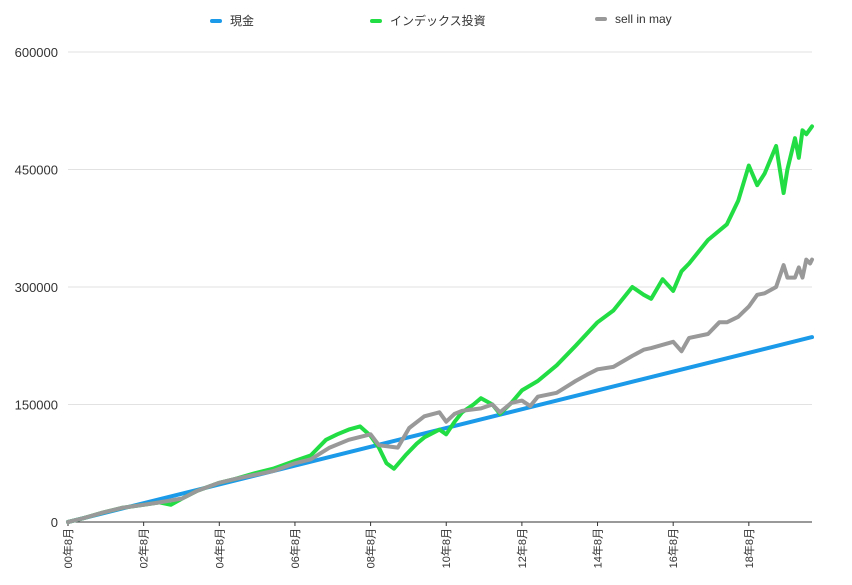 The image size is (852, 585). What do you see at coordinates (446, 548) in the screenshot?
I see `x-tick-label: 10年8月` at bounding box center [446, 548].